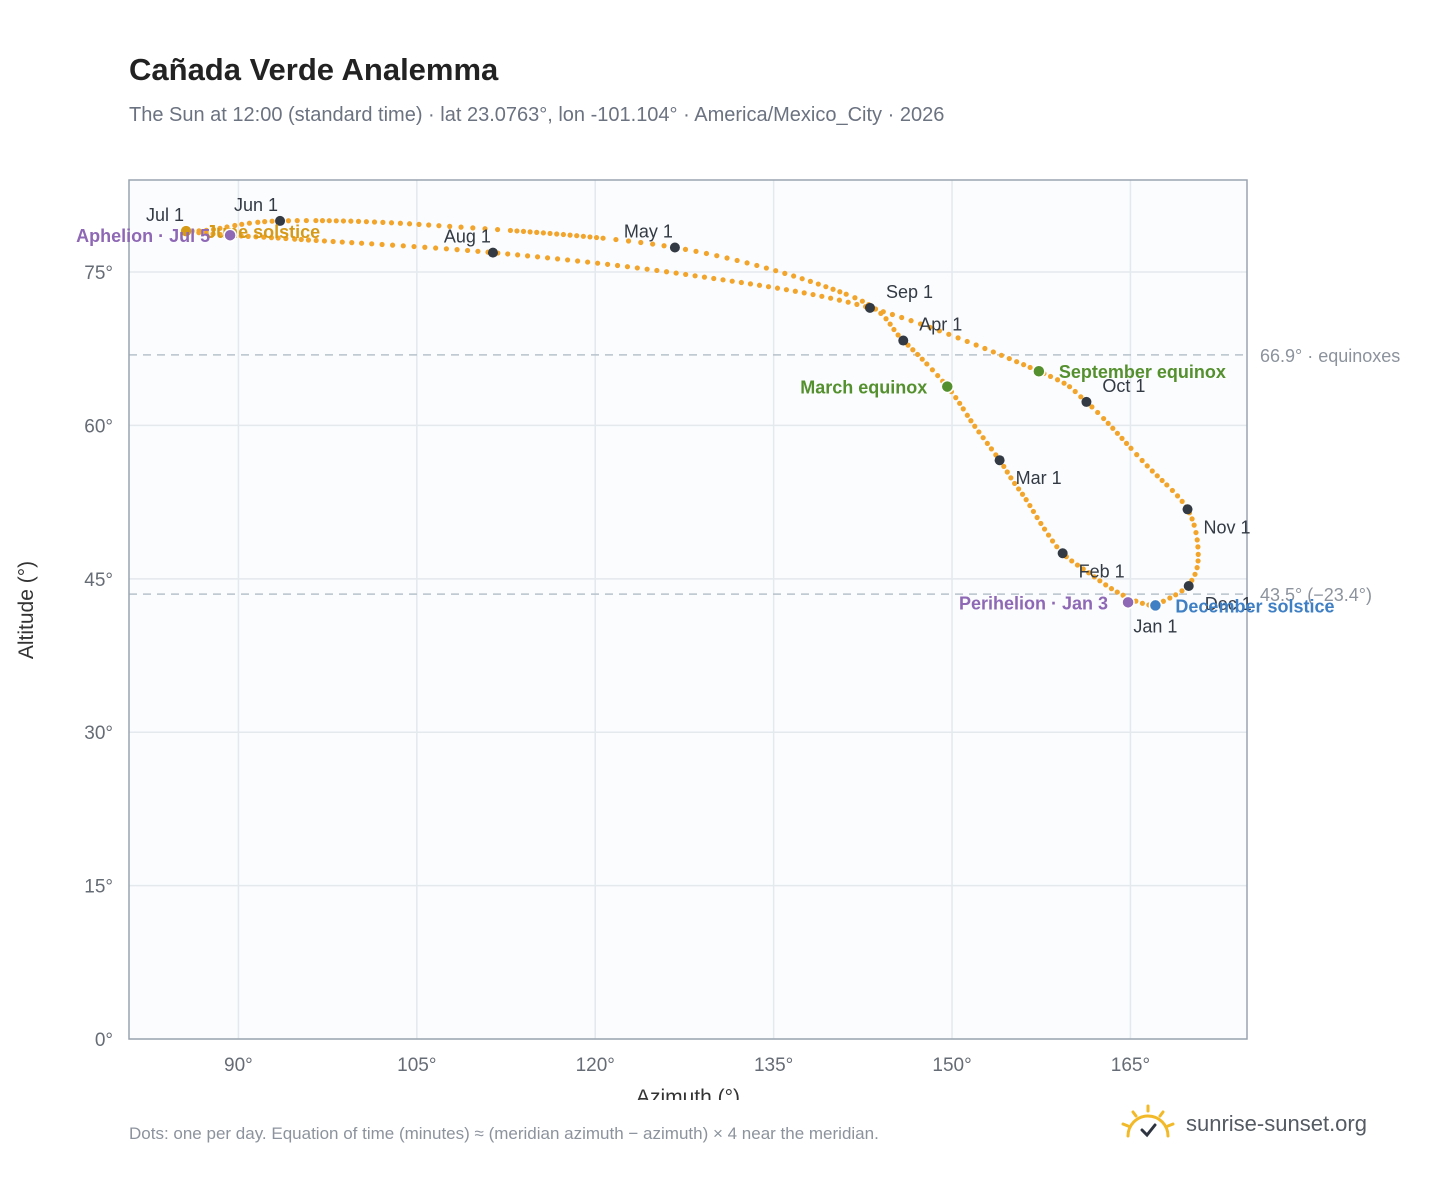 The height and width of the screenshot is (1188, 1448). I want to click on month-label: Sep 1, so click(909, 292).